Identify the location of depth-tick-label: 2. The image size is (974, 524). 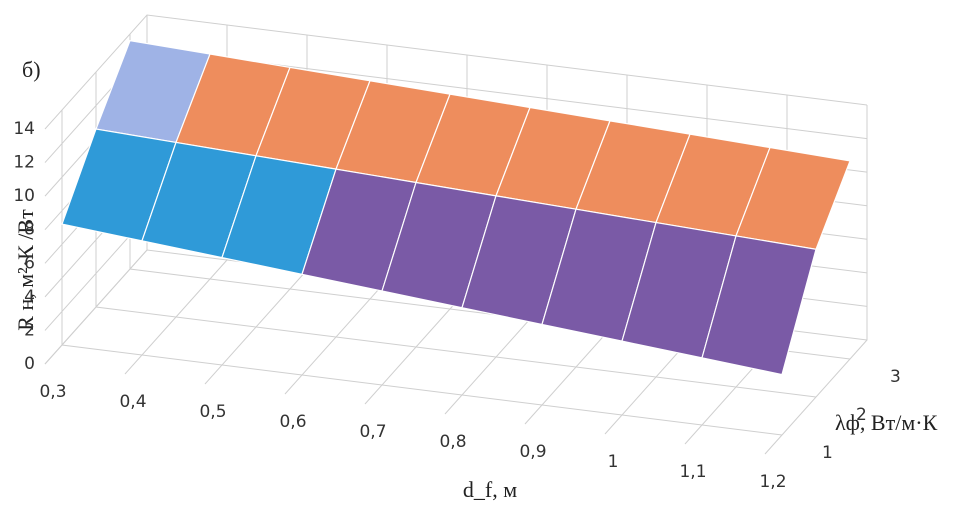
(861, 415).